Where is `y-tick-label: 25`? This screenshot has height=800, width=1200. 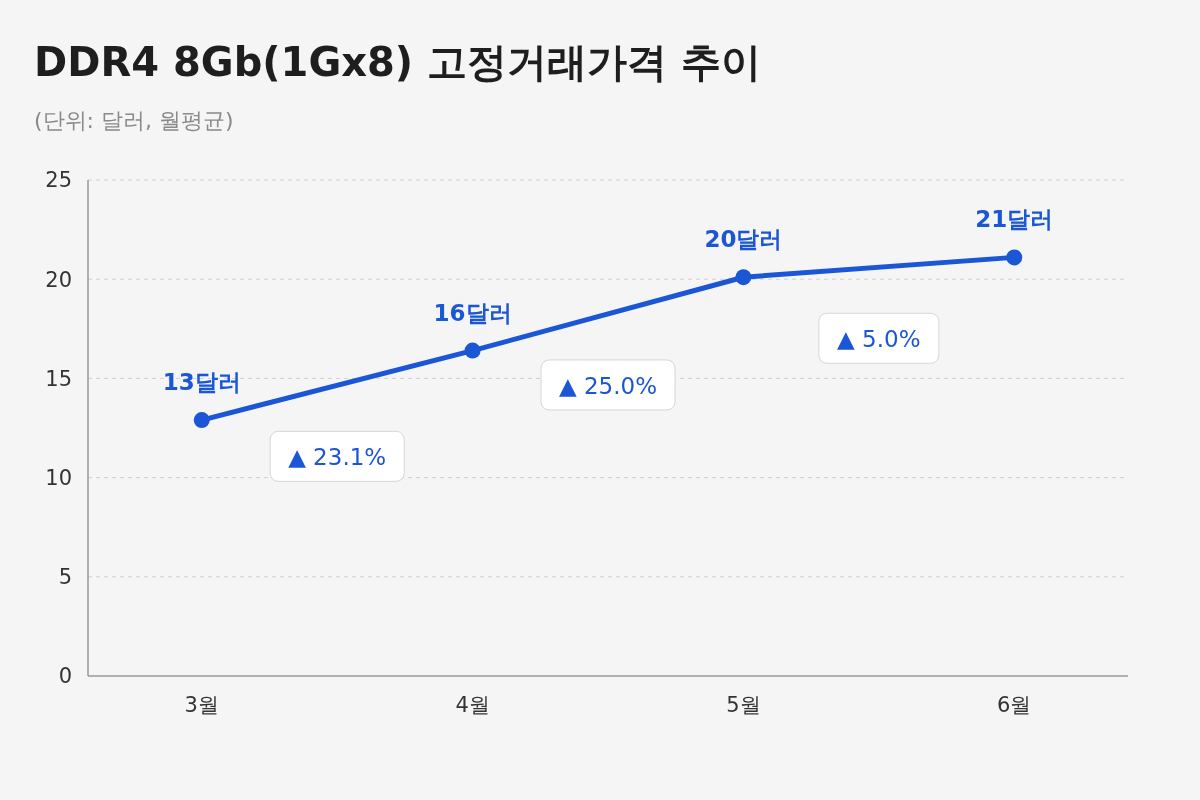
y-tick-label: 25 is located at coordinates (58, 180).